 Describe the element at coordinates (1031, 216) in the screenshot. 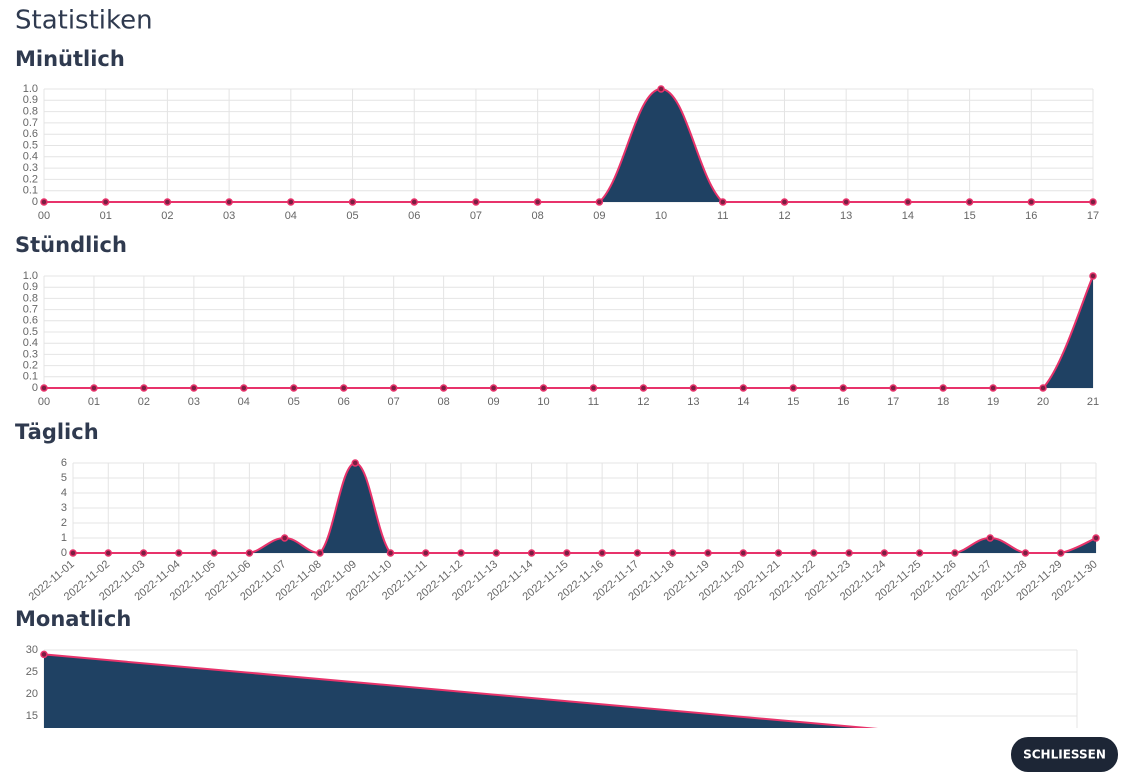

I see `x-tick-label: 16` at that location.